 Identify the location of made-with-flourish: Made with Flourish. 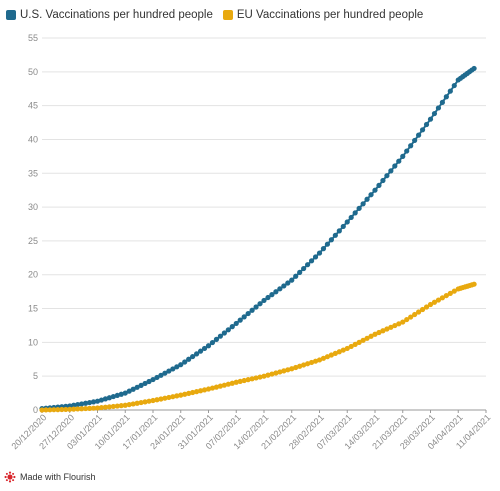
(50, 477).